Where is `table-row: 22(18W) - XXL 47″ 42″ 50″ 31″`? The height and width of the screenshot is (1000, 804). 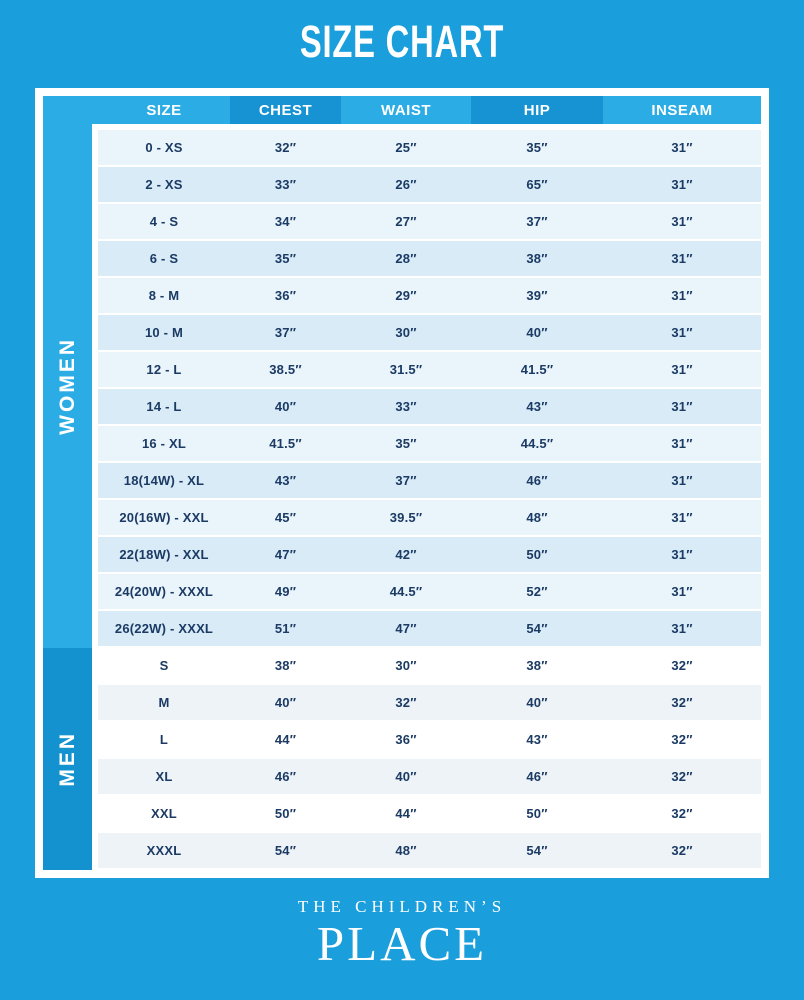
table-row: 22(18W) - XXL 47″ 42″ 50″ 31″ is located at coordinates (429, 554).